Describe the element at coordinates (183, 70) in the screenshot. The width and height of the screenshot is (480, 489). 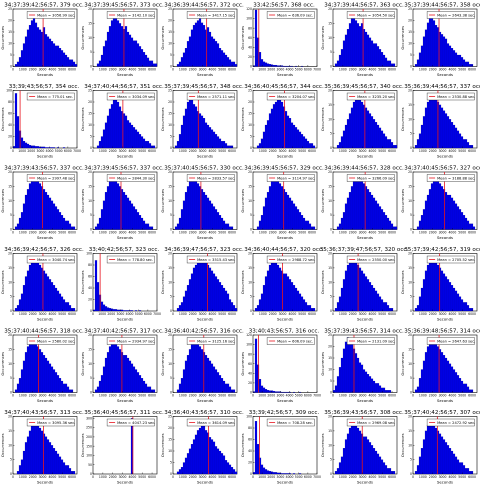
I see `x-tick-label: 1000` at that location.